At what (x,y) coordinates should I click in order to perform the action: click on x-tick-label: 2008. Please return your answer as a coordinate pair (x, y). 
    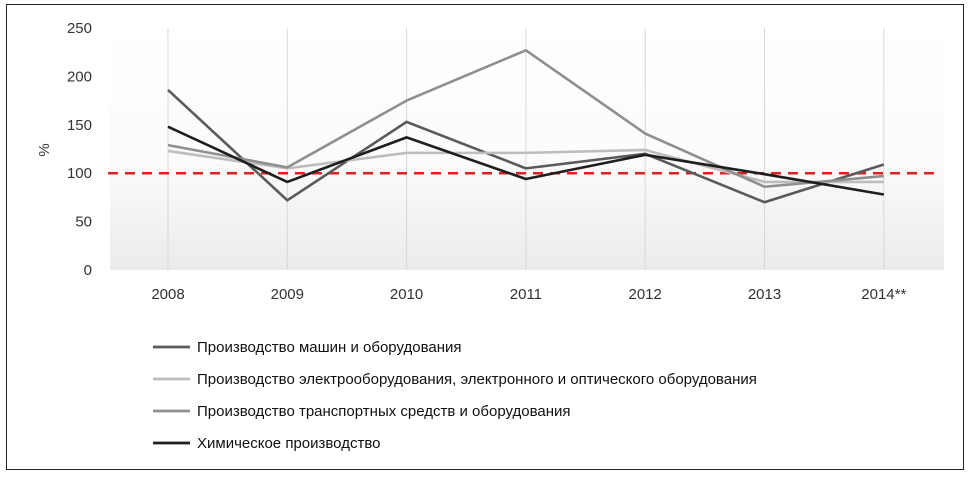
    Looking at the image, I should click on (167, 294).